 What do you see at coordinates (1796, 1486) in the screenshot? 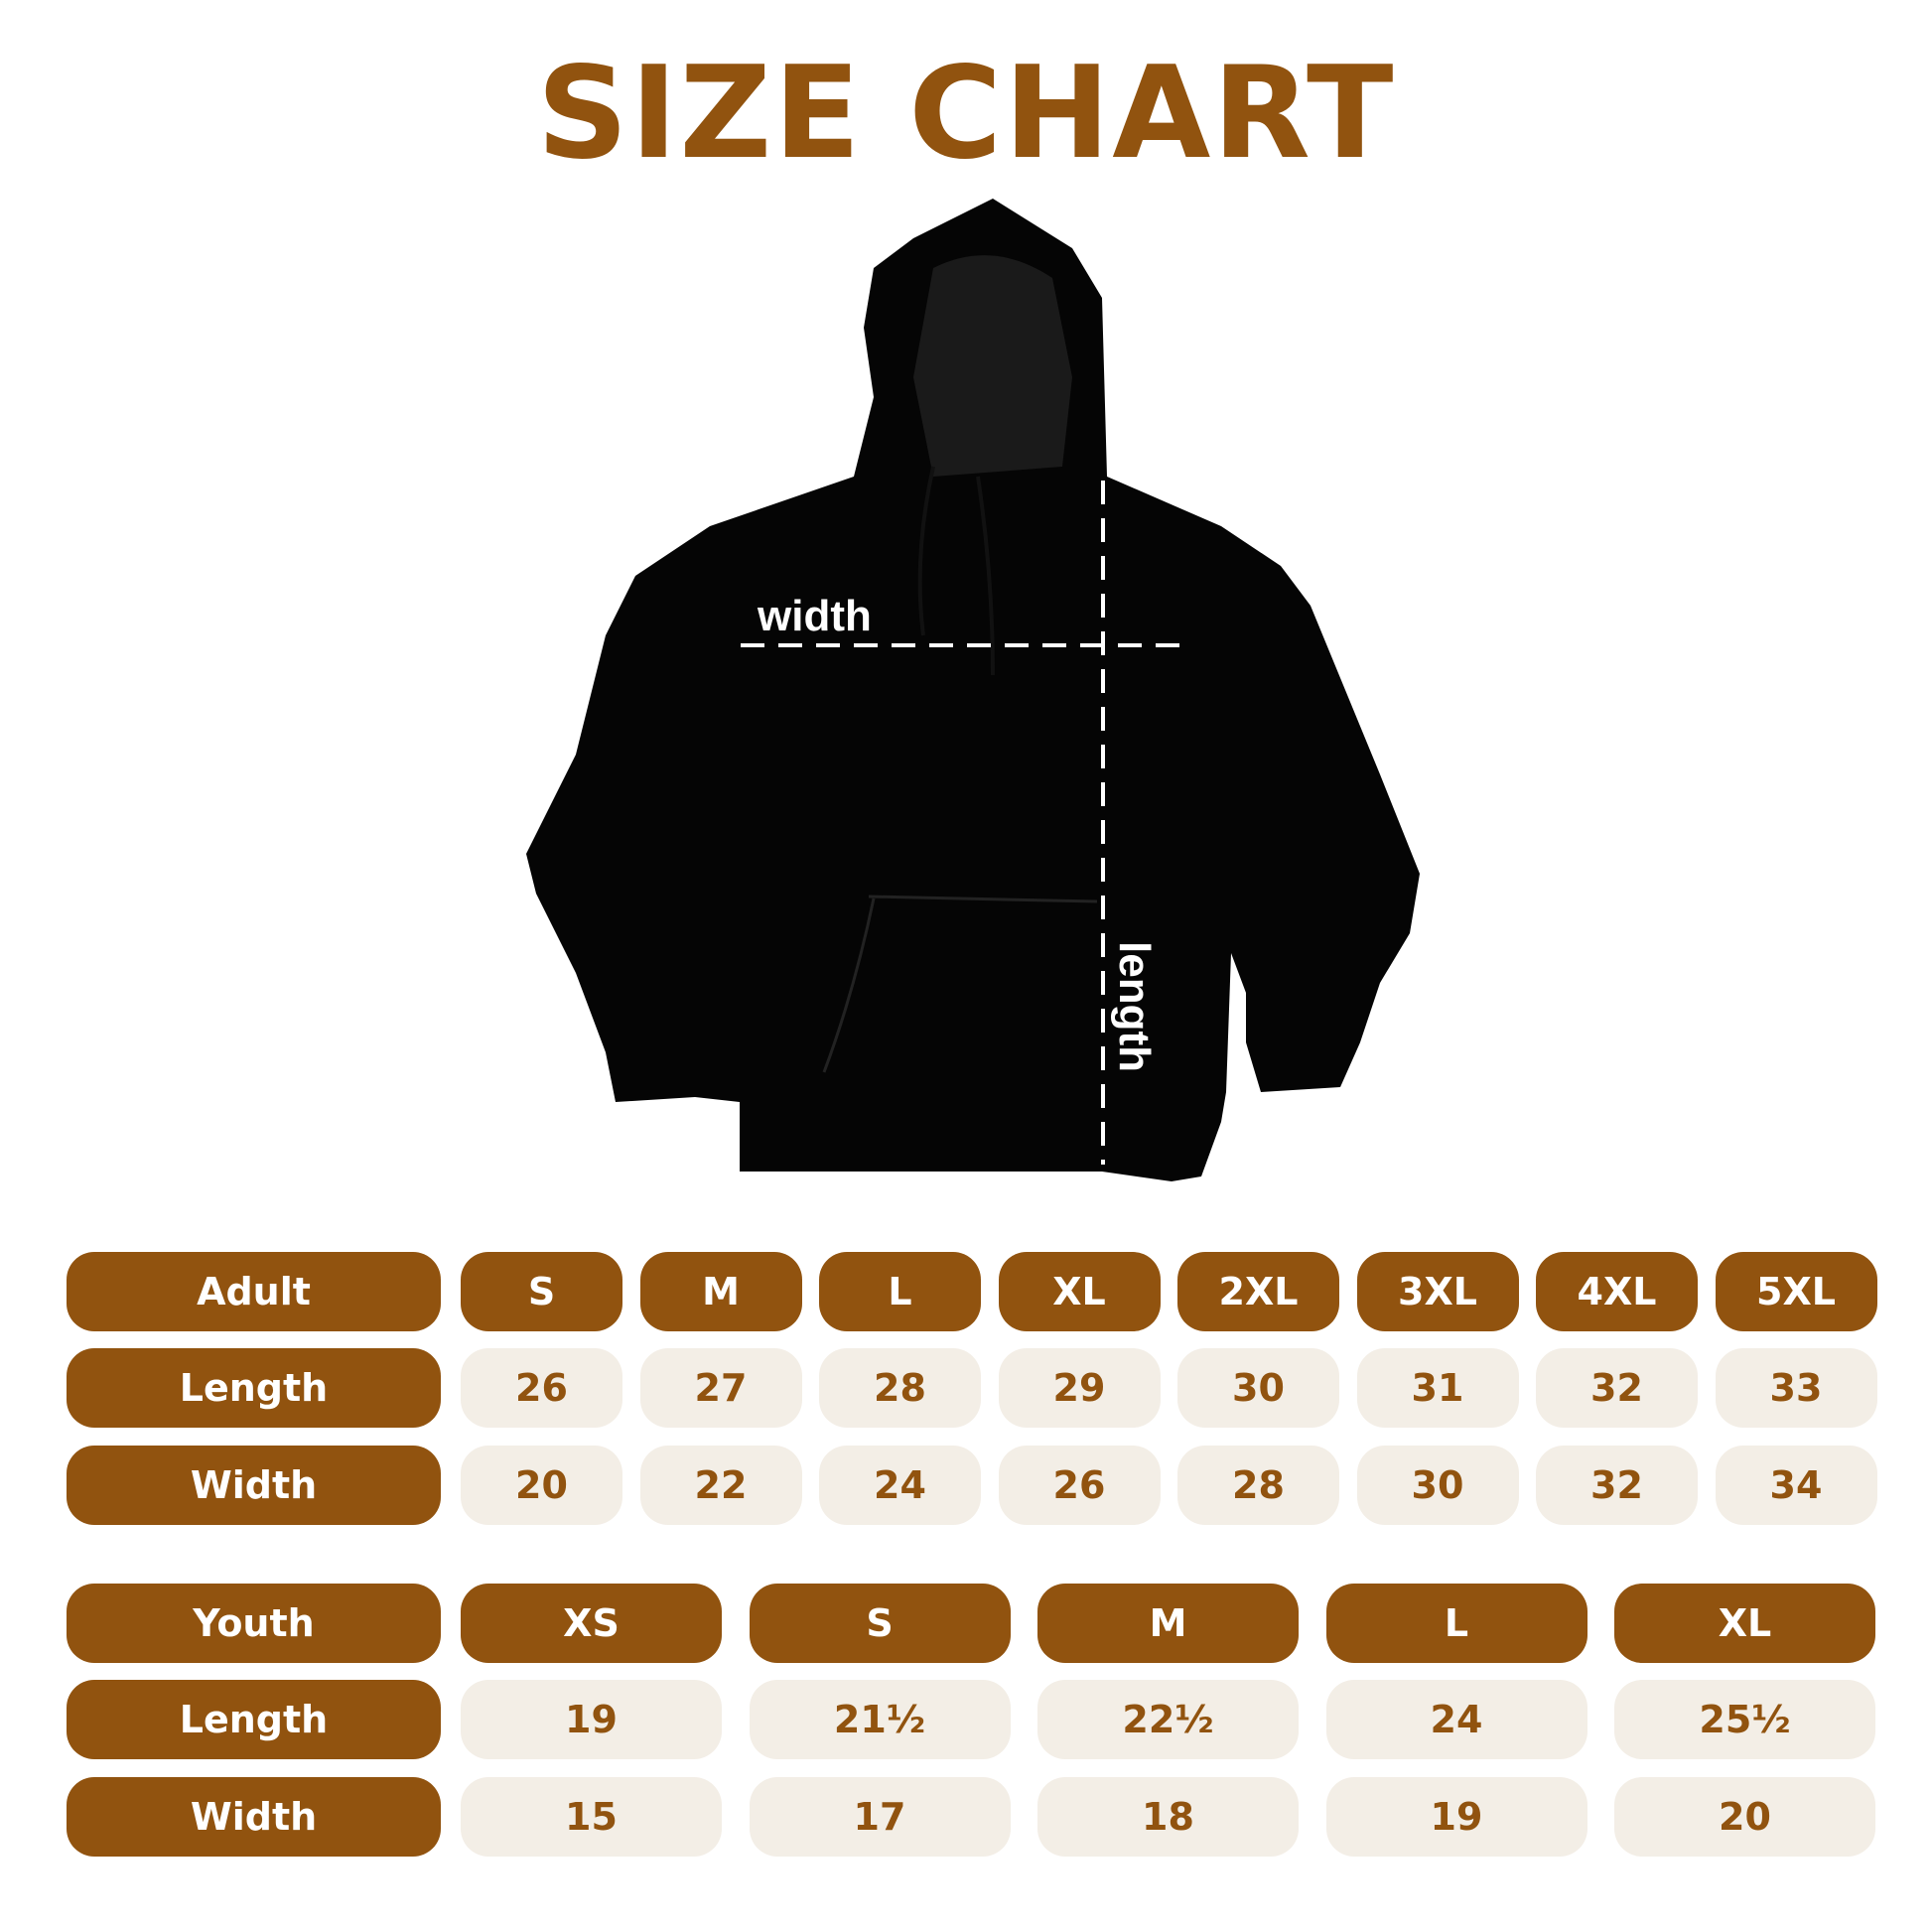
I see `adult-value-cell: 34` at bounding box center [1796, 1486].